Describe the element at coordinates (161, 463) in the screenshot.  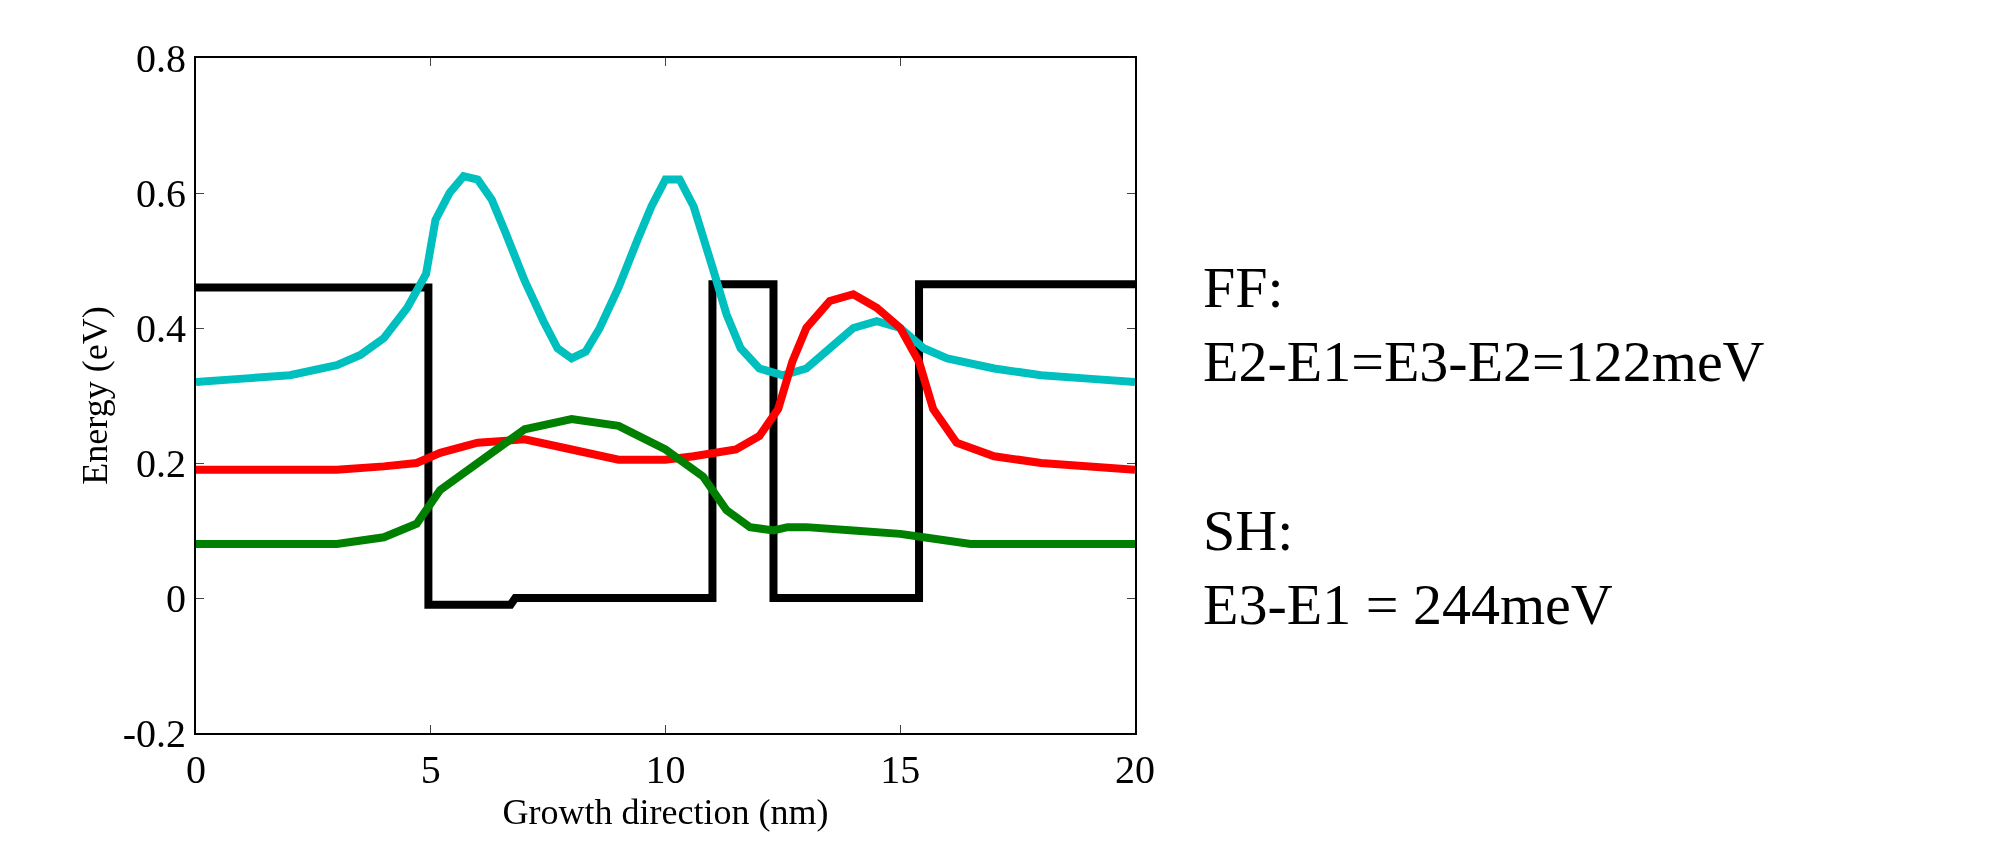
I see `y-tick-label: 0.2` at that location.